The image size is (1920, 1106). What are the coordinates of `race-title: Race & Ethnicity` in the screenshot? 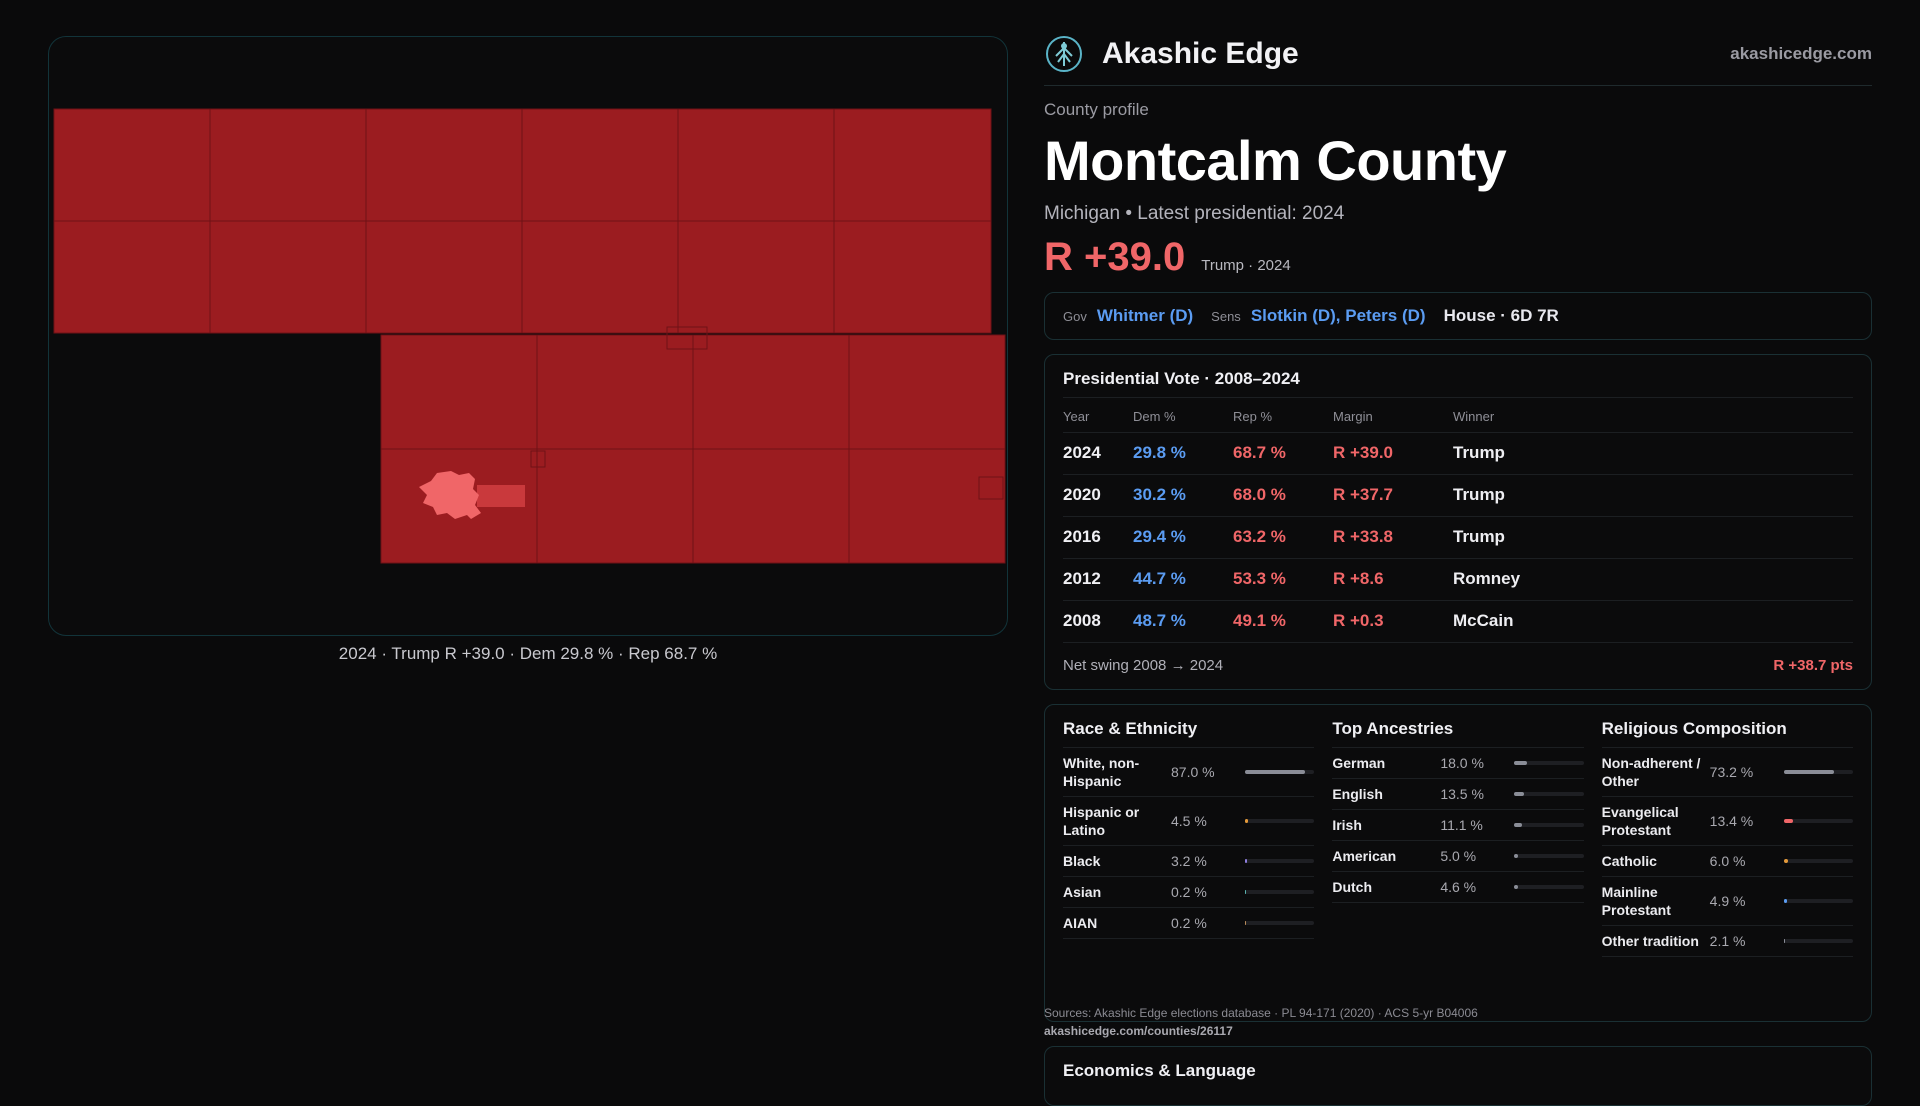 It's located at (1188, 733).